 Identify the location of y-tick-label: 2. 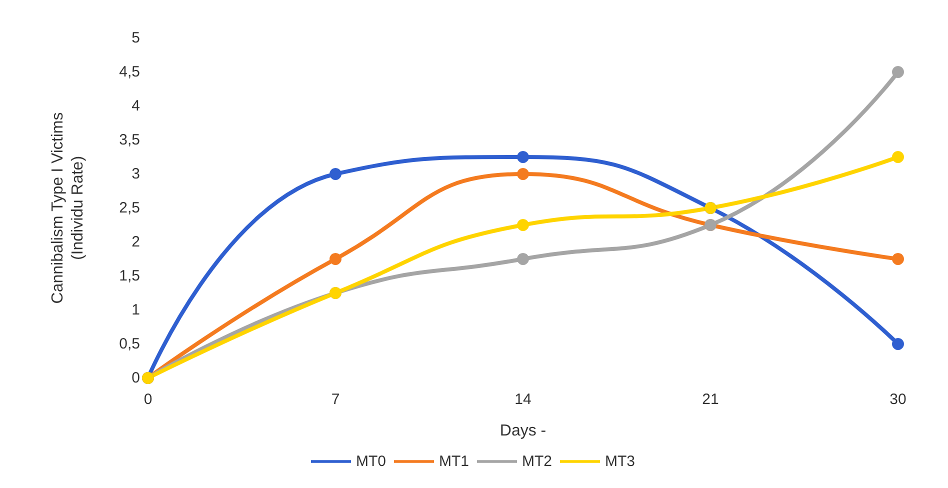
(136, 242).